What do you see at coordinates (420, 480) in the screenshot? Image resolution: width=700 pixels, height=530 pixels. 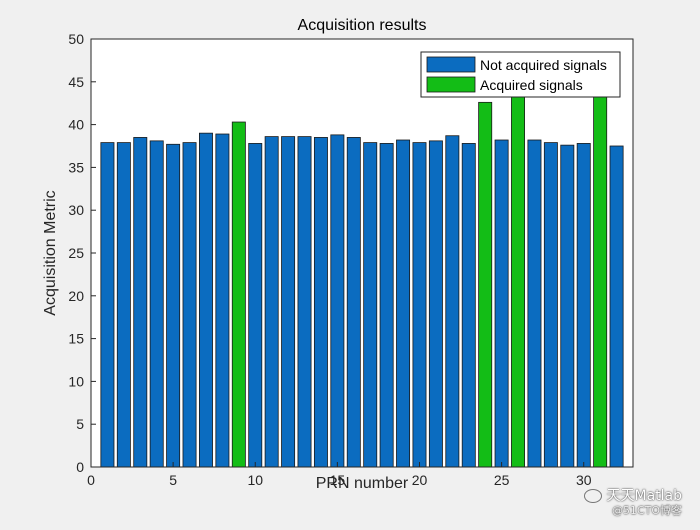 I see `x-tick-label: 20` at bounding box center [420, 480].